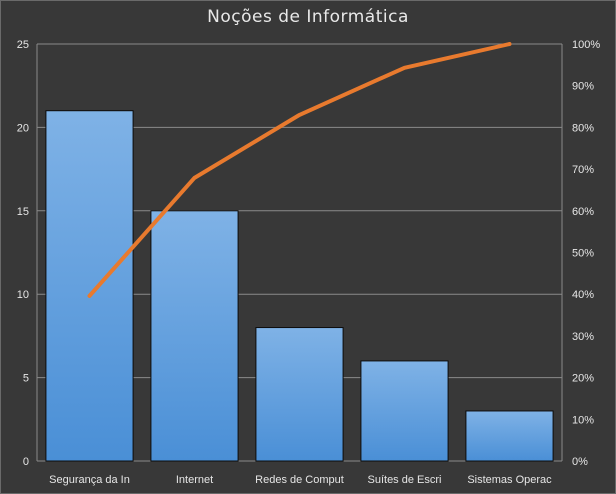  I want to click on left-tick-label: 5, so click(26, 379).